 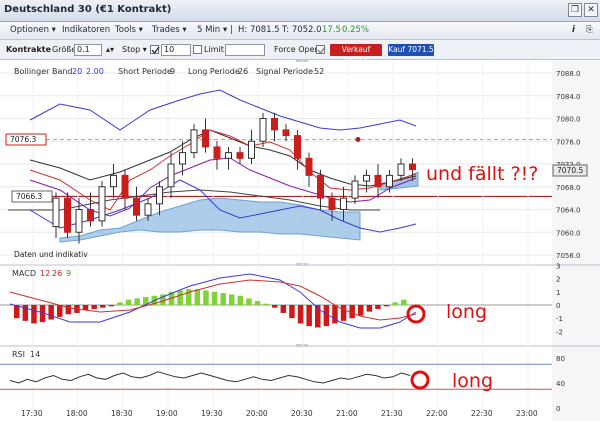 I want to click on window-titlebar: Deutschland 30 (€1 Kontrakt) ❐ ✕, so click(x=300, y=11).